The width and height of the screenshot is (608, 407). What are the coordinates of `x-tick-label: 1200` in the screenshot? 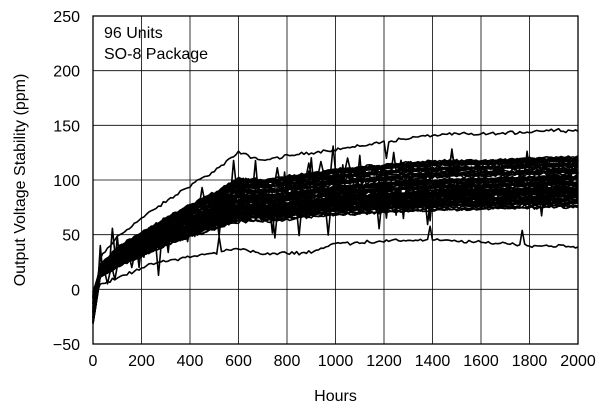 It's located at (384, 361).